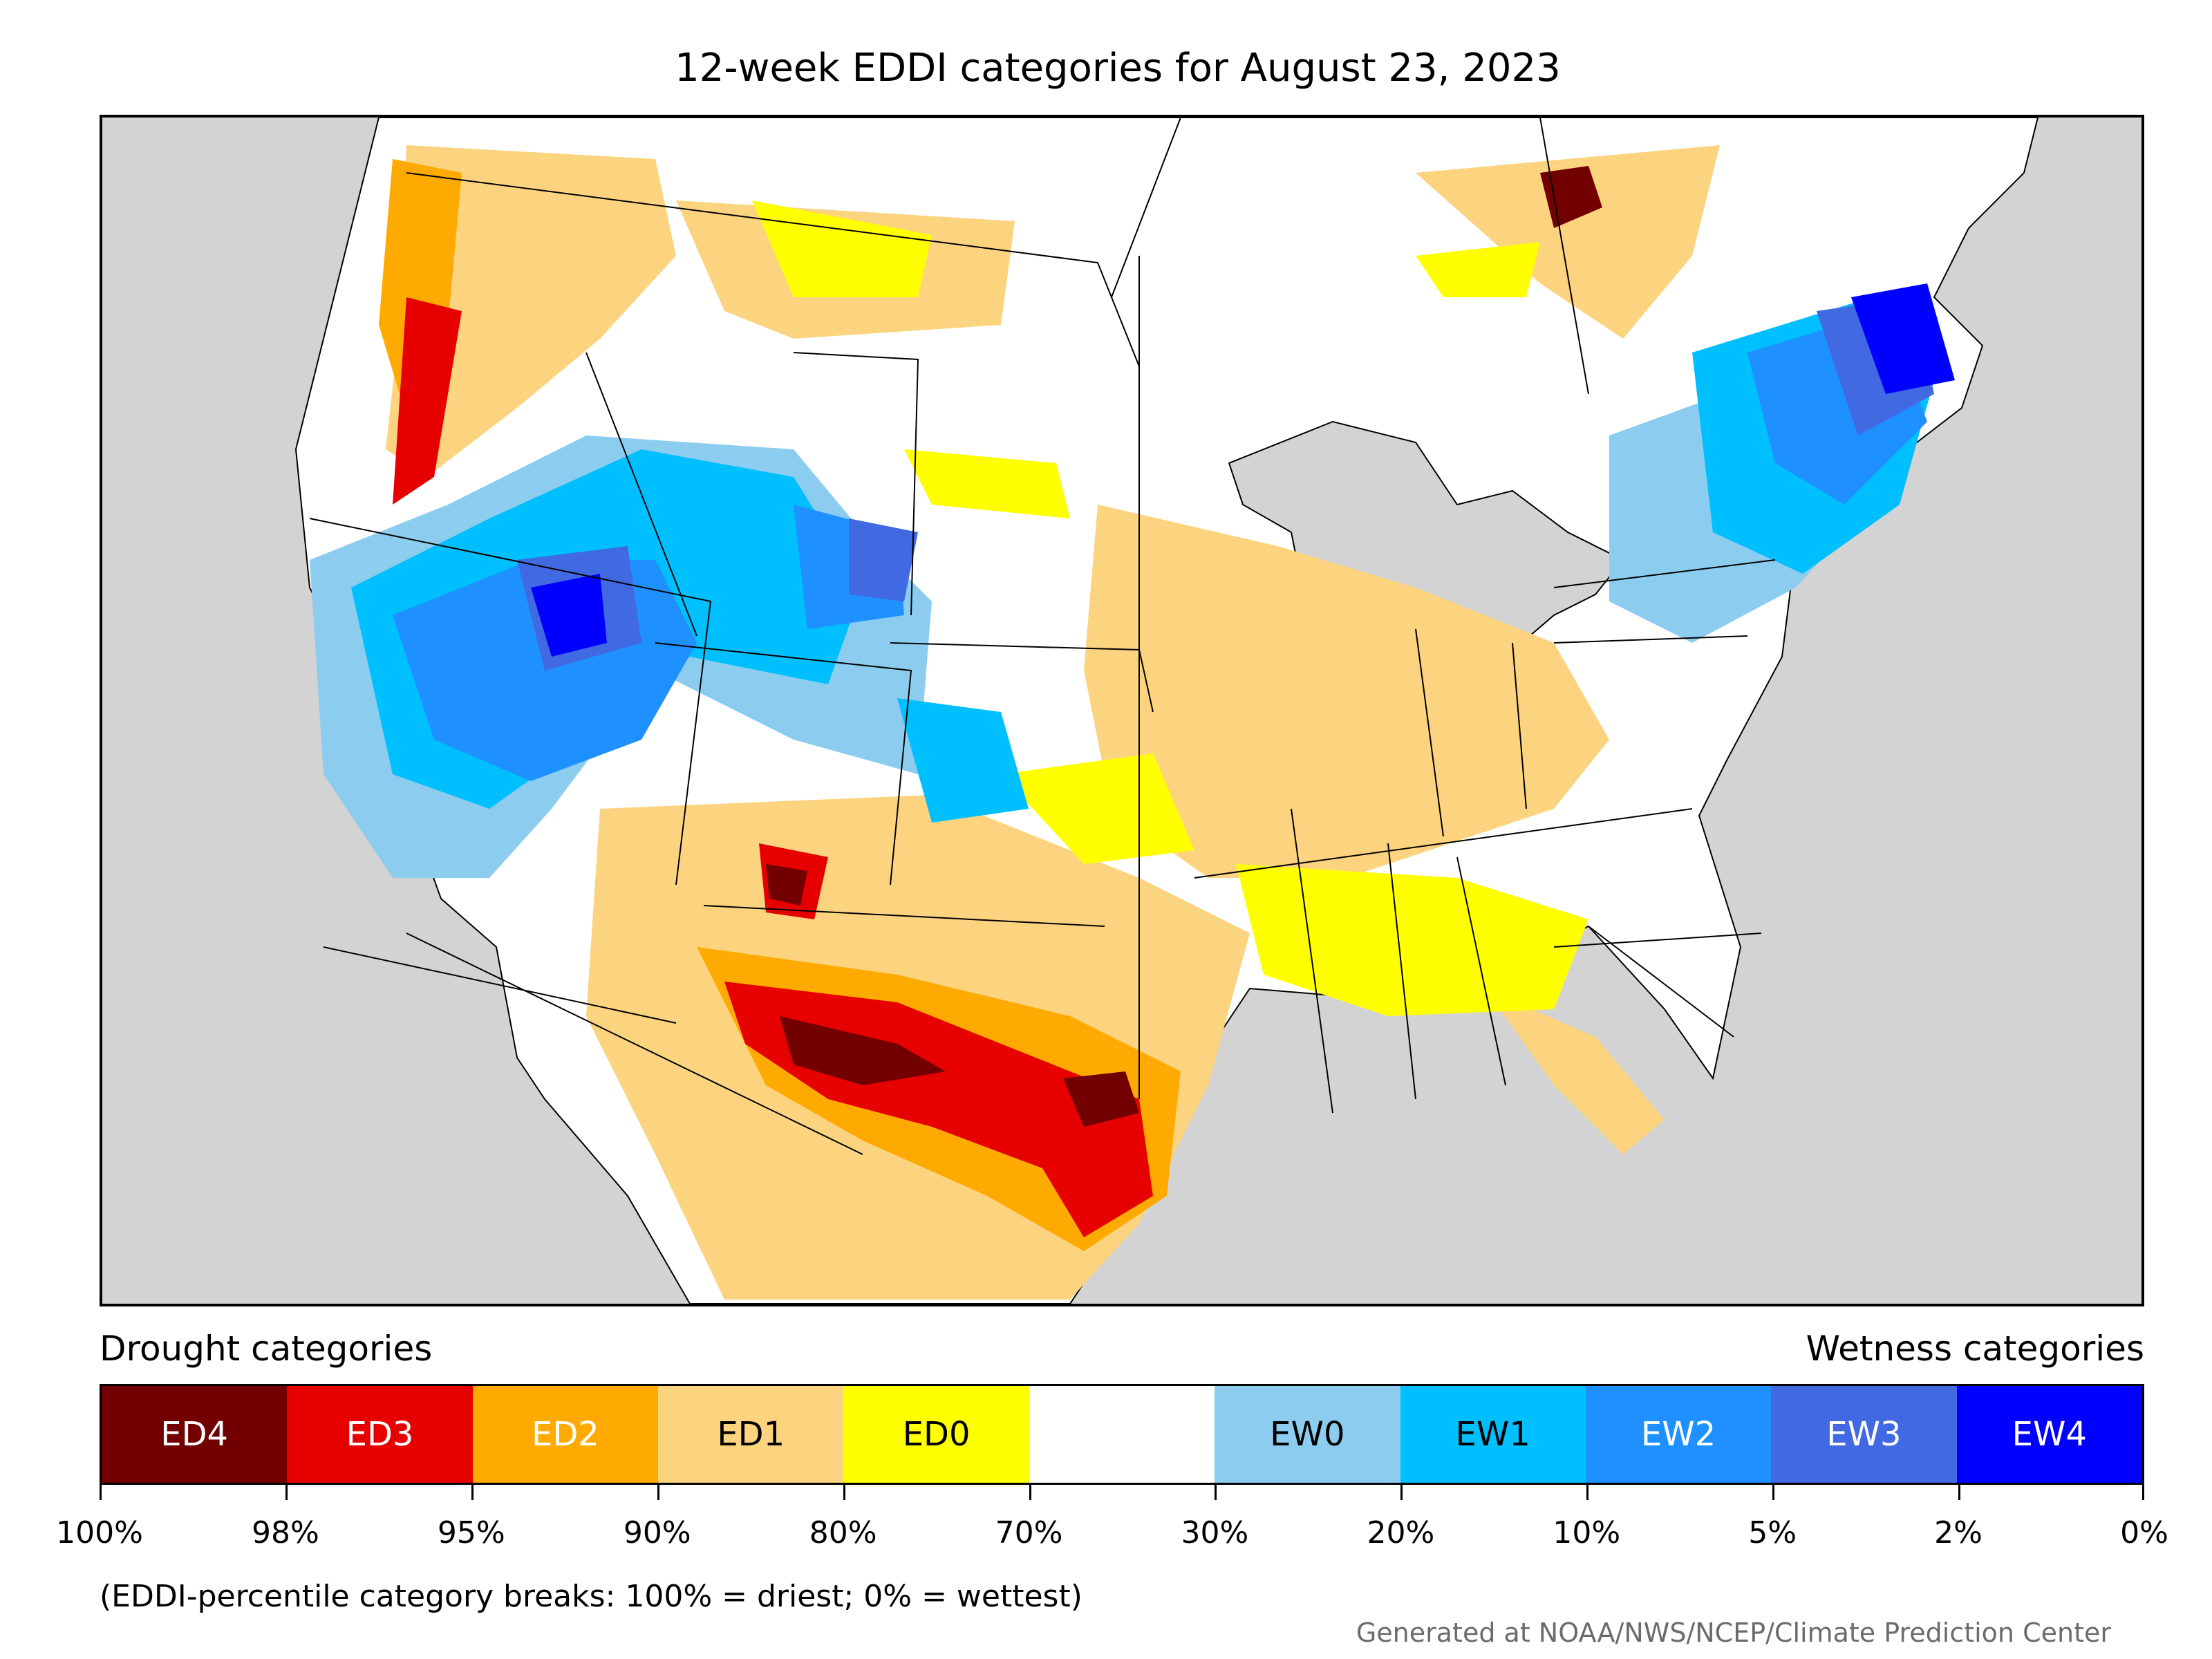  What do you see at coordinates (380, 1434) in the screenshot?
I see `legend-segment-ed3: ED3` at bounding box center [380, 1434].